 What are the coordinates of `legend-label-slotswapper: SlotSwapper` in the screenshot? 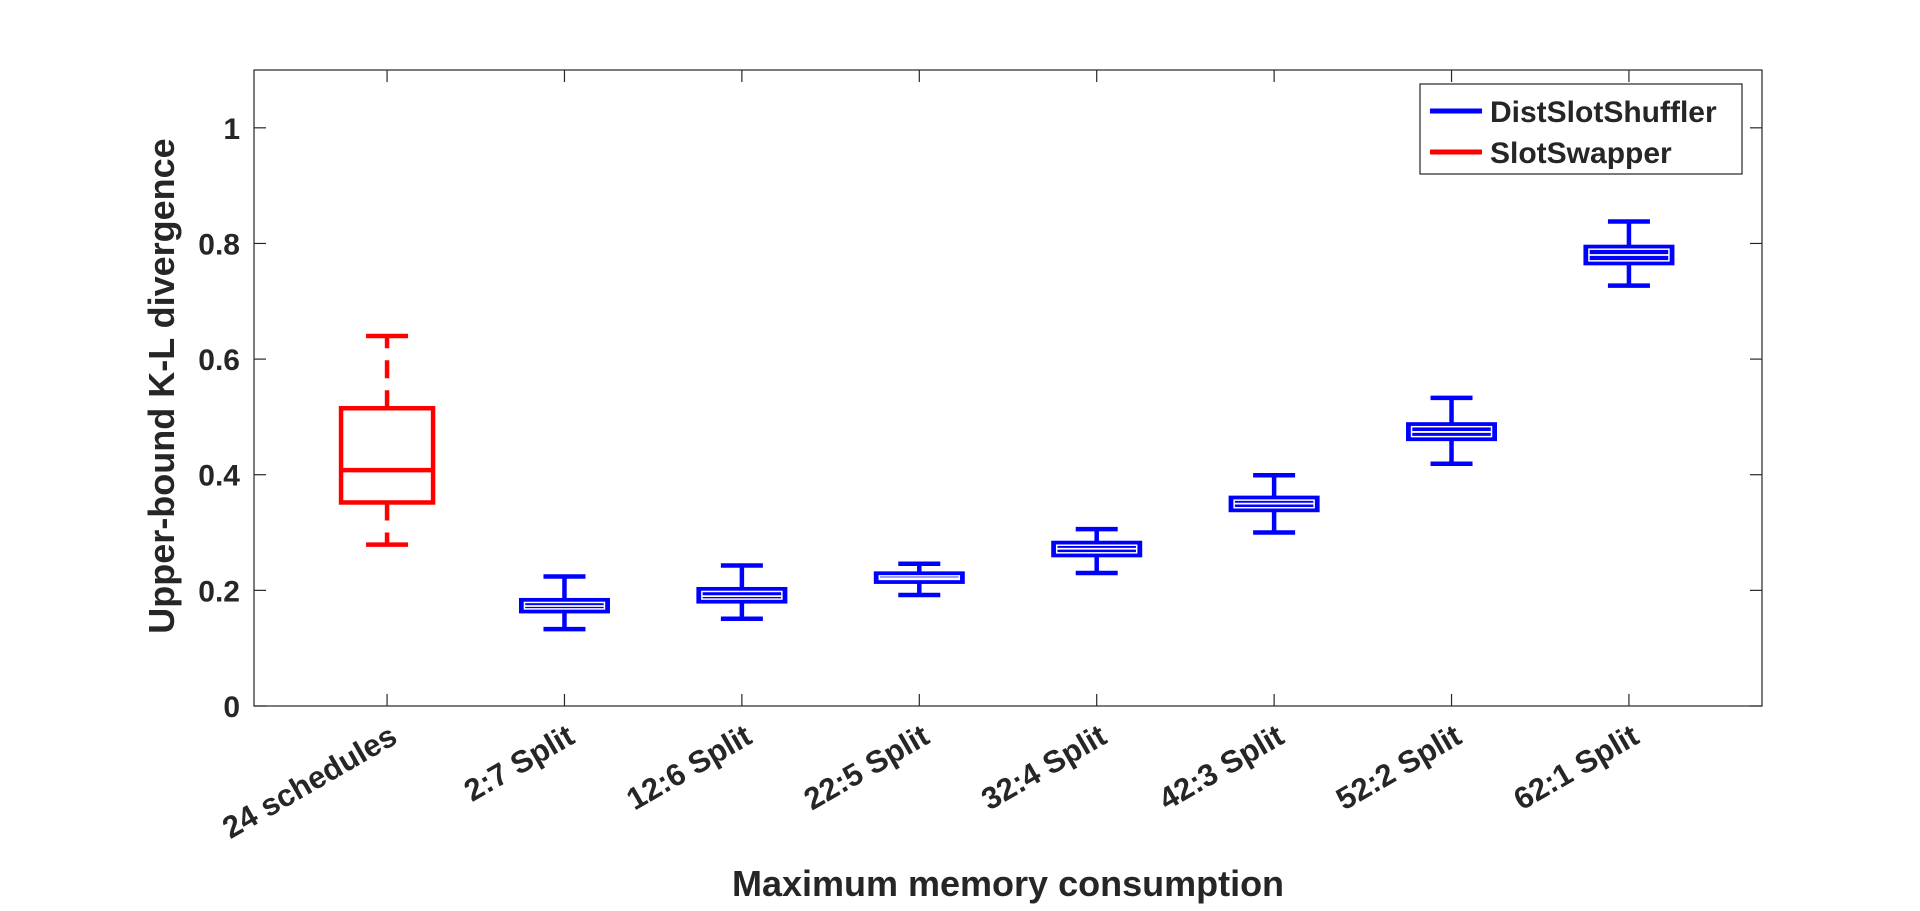 It's located at (1581, 153).